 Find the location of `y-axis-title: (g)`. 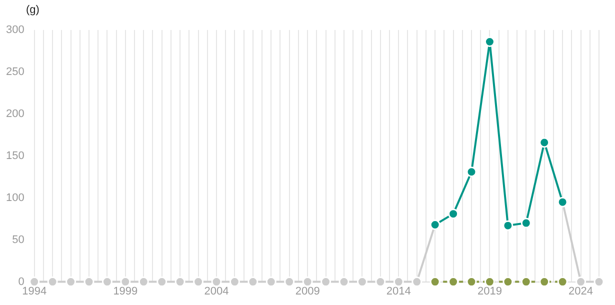

y-axis-title: (g) is located at coordinates (33, 10).